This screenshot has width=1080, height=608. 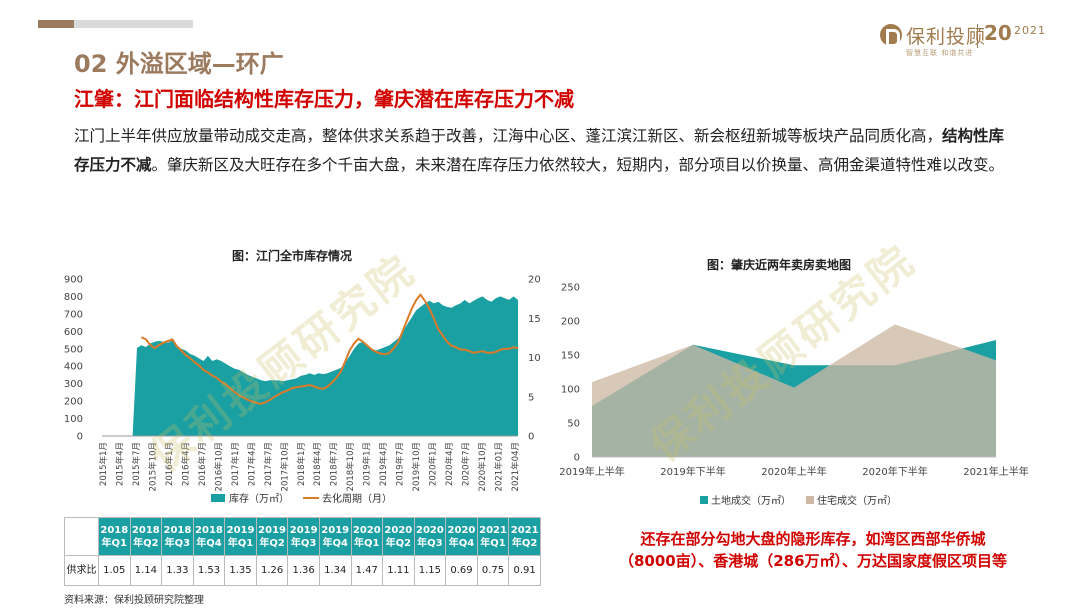 What do you see at coordinates (449, 464) in the screenshot?
I see `chart1-xtick-label: 2020年4月` at bounding box center [449, 464].